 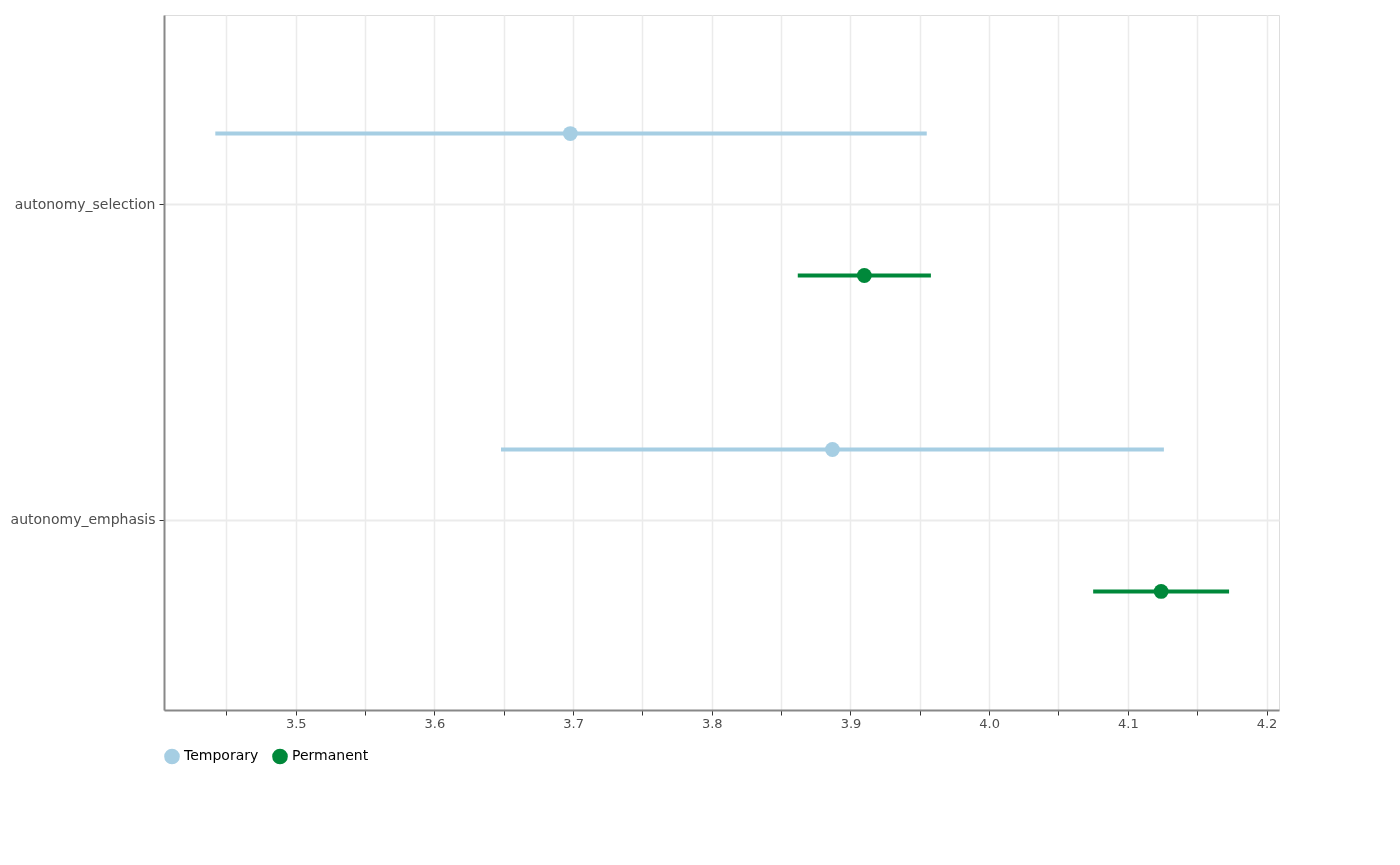 What do you see at coordinates (85, 203) in the screenshot?
I see `y-tick-label: autonomy_selection` at bounding box center [85, 203].